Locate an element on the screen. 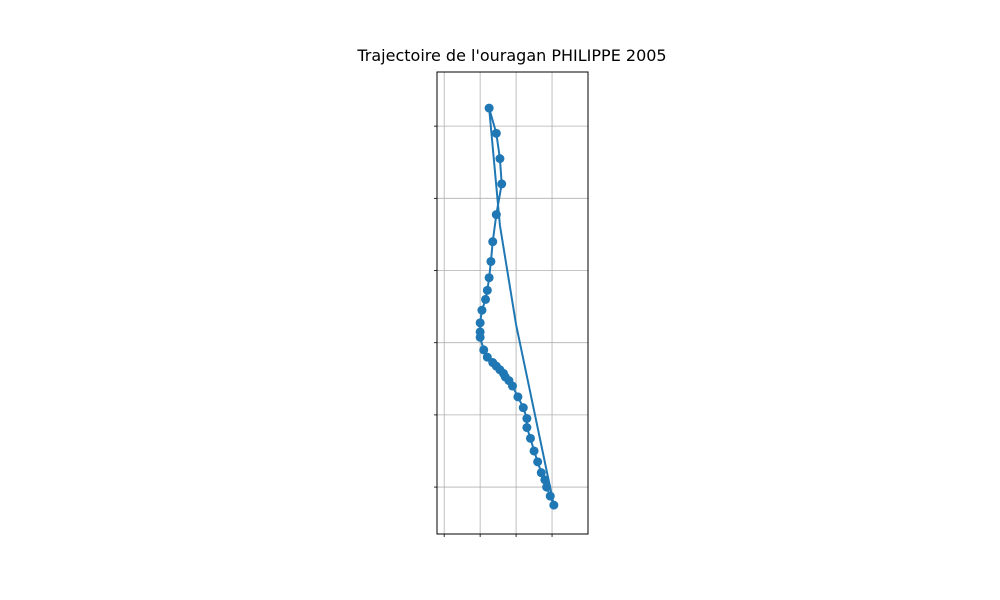 The height and width of the screenshot is (600, 1000). track-layer is located at coordinates (517, 307).